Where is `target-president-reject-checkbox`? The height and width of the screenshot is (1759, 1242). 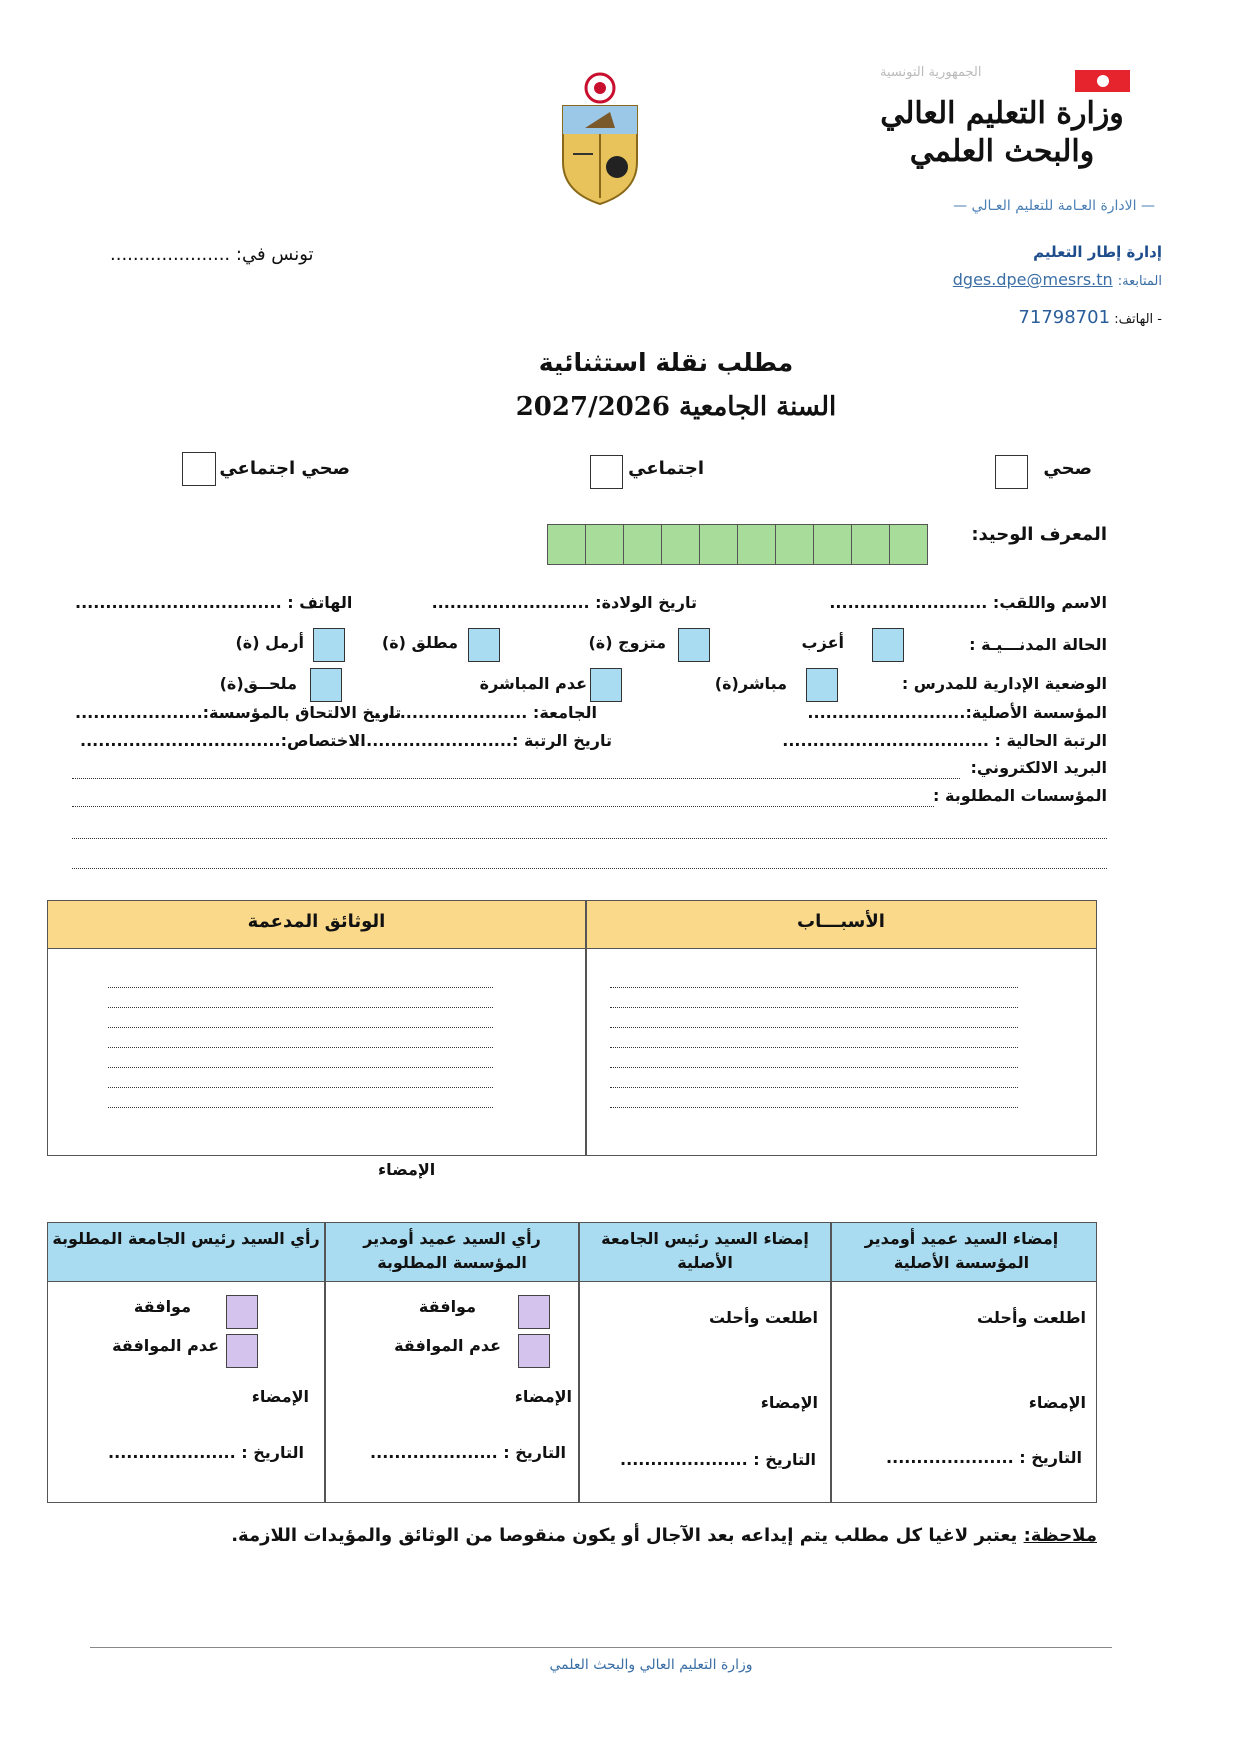
target-president-reject-checkbox is located at coordinates (242, 1351).